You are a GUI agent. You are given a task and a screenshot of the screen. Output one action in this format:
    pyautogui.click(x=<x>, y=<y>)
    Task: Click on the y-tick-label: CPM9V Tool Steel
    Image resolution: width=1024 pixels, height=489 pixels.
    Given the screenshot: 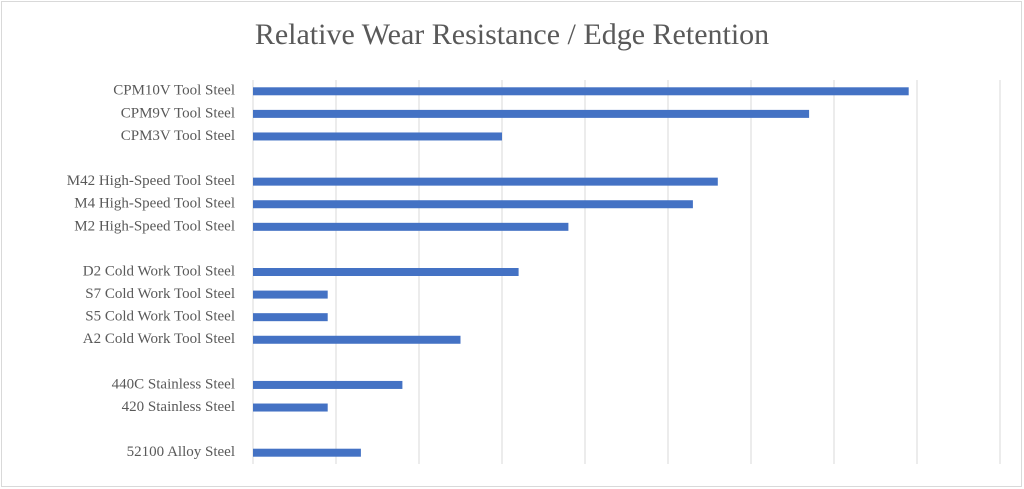 What is the action you would take?
    pyautogui.click(x=178, y=113)
    